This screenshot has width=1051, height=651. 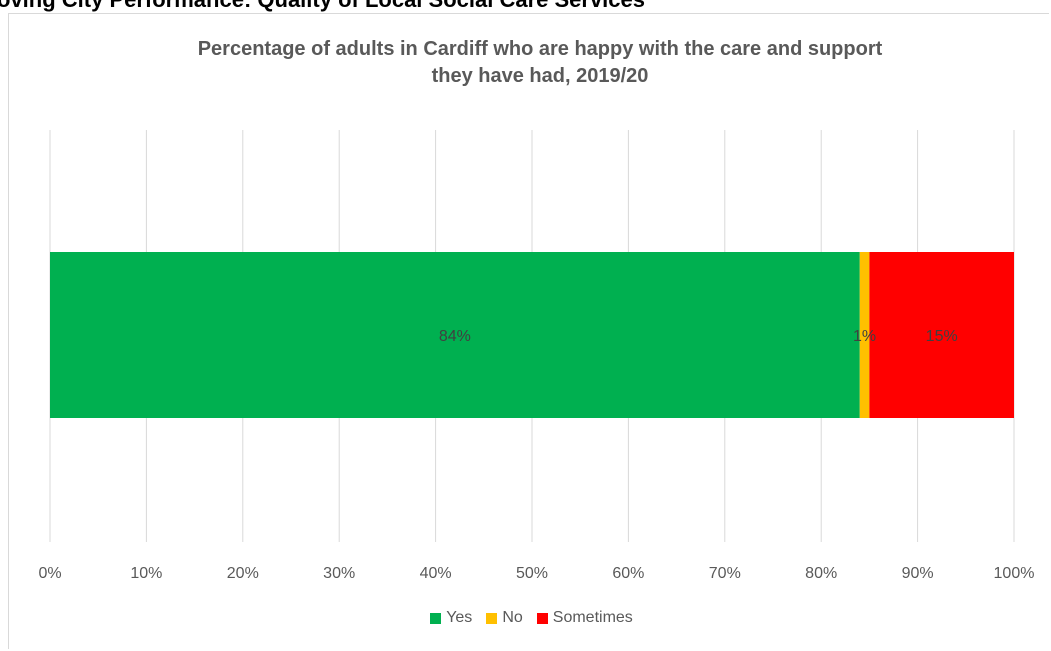 What do you see at coordinates (725, 573) in the screenshot?
I see `x-tick-label: 70%` at bounding box center [725, 573].